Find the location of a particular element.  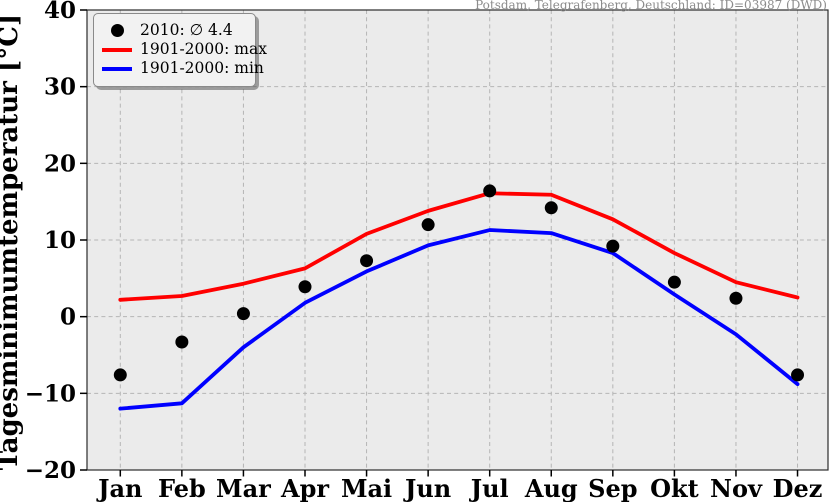

x-tick-label: Mai is located at coordinates (366, 488).